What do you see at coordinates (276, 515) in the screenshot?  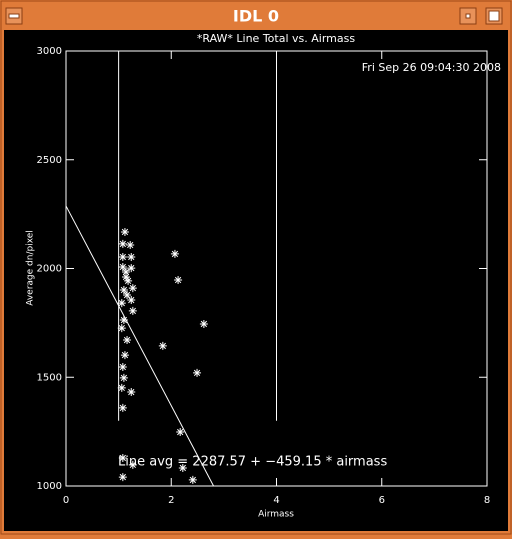 I see `x-axis-label: Airmass` at bounding box center [276, 515].